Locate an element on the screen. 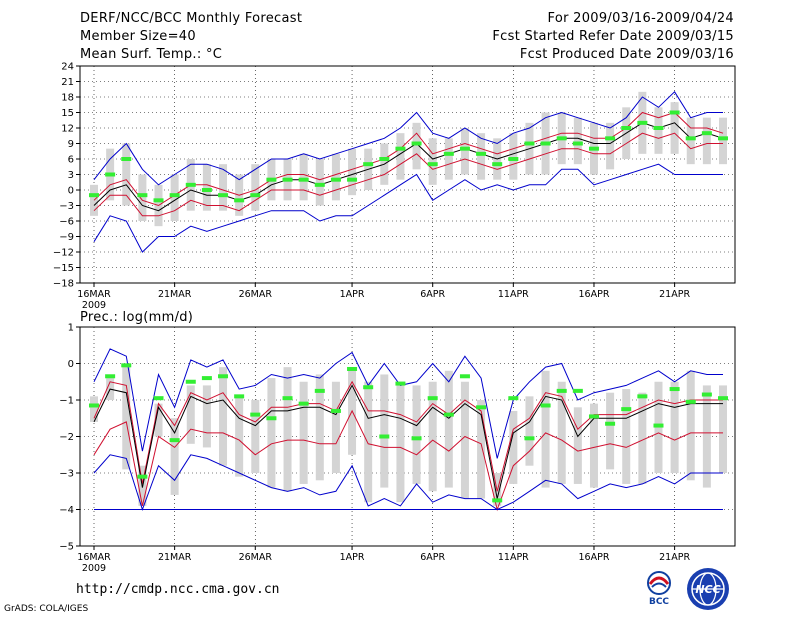  bcc-logo-text: BCC is located at coordinates (659, 602).